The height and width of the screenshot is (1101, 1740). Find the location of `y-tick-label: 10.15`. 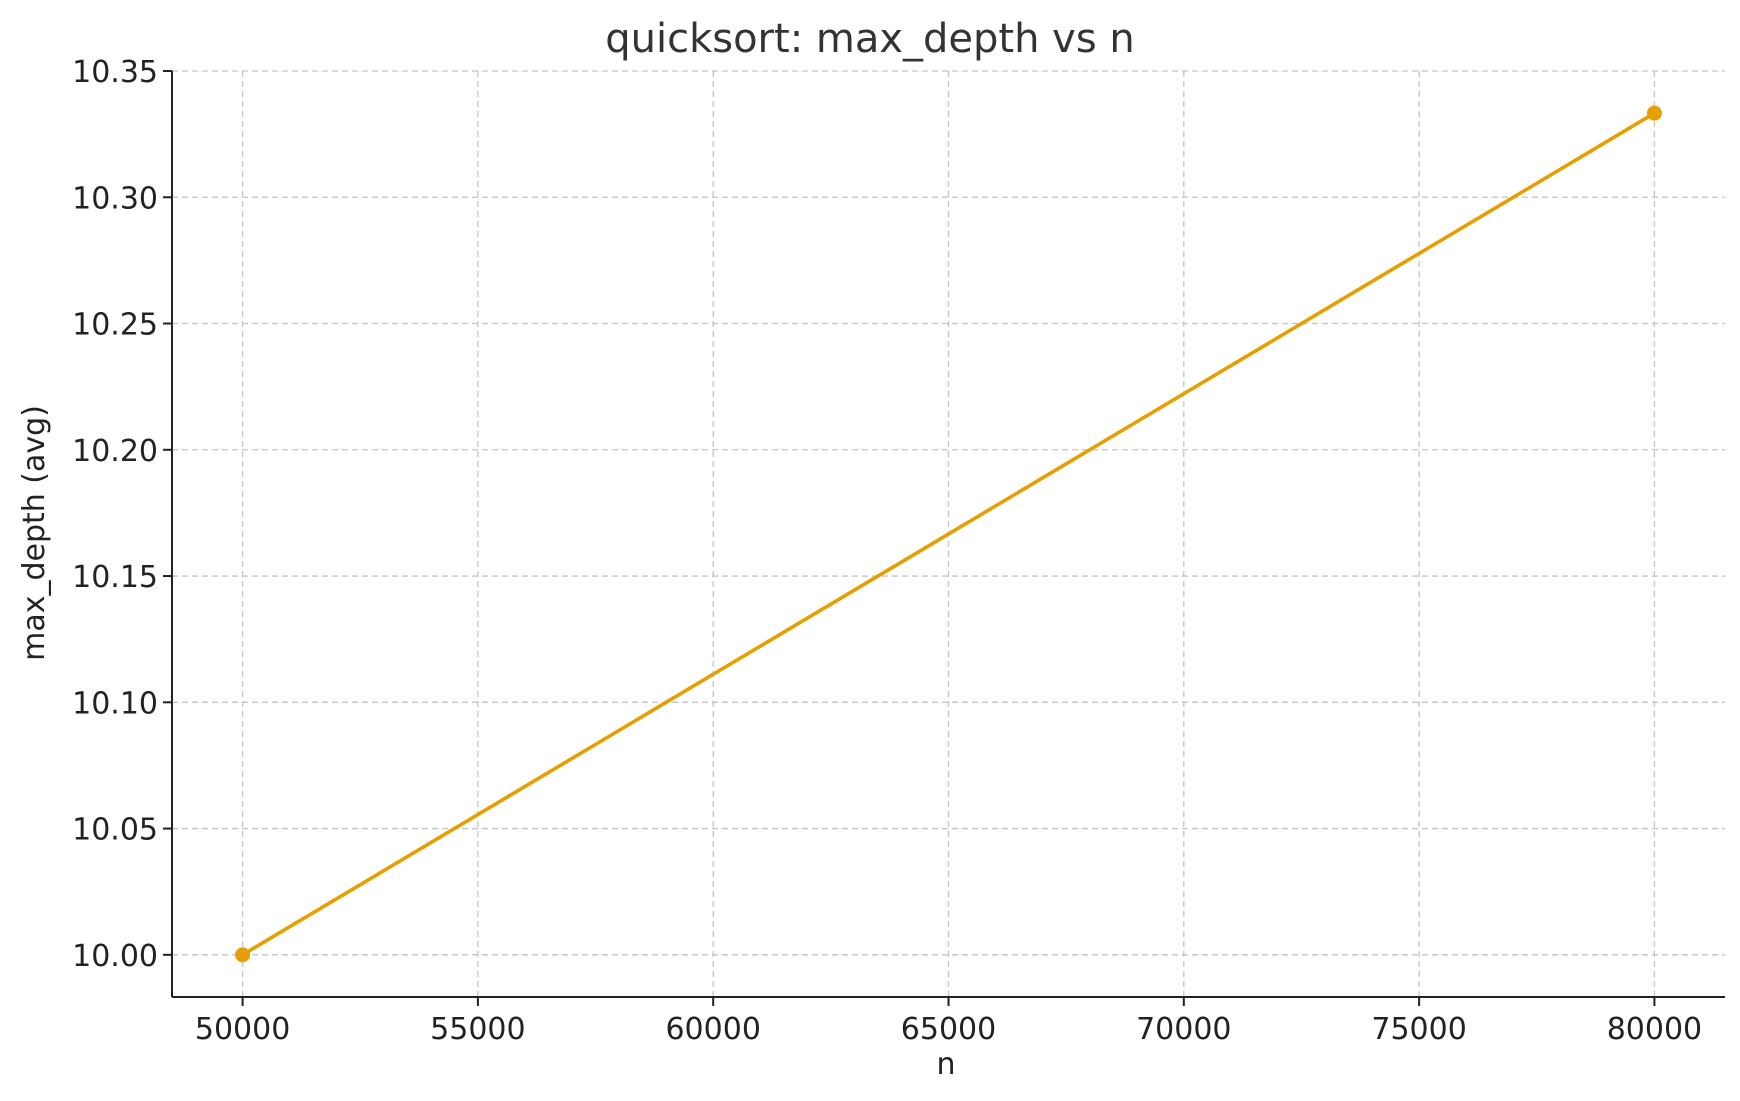

y-tick-label: 10.15 is located at coordinates (115, 577).